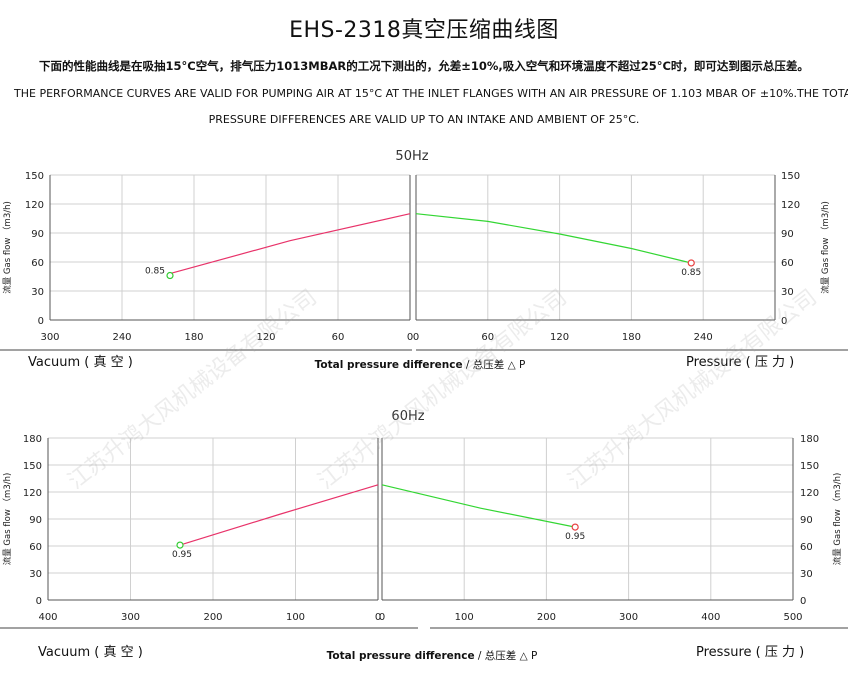  What do you see at coordinates (295, 617) in the screenshot?
I see `x-tick-label-vacuum: 100` at bounding box center [295, 617].